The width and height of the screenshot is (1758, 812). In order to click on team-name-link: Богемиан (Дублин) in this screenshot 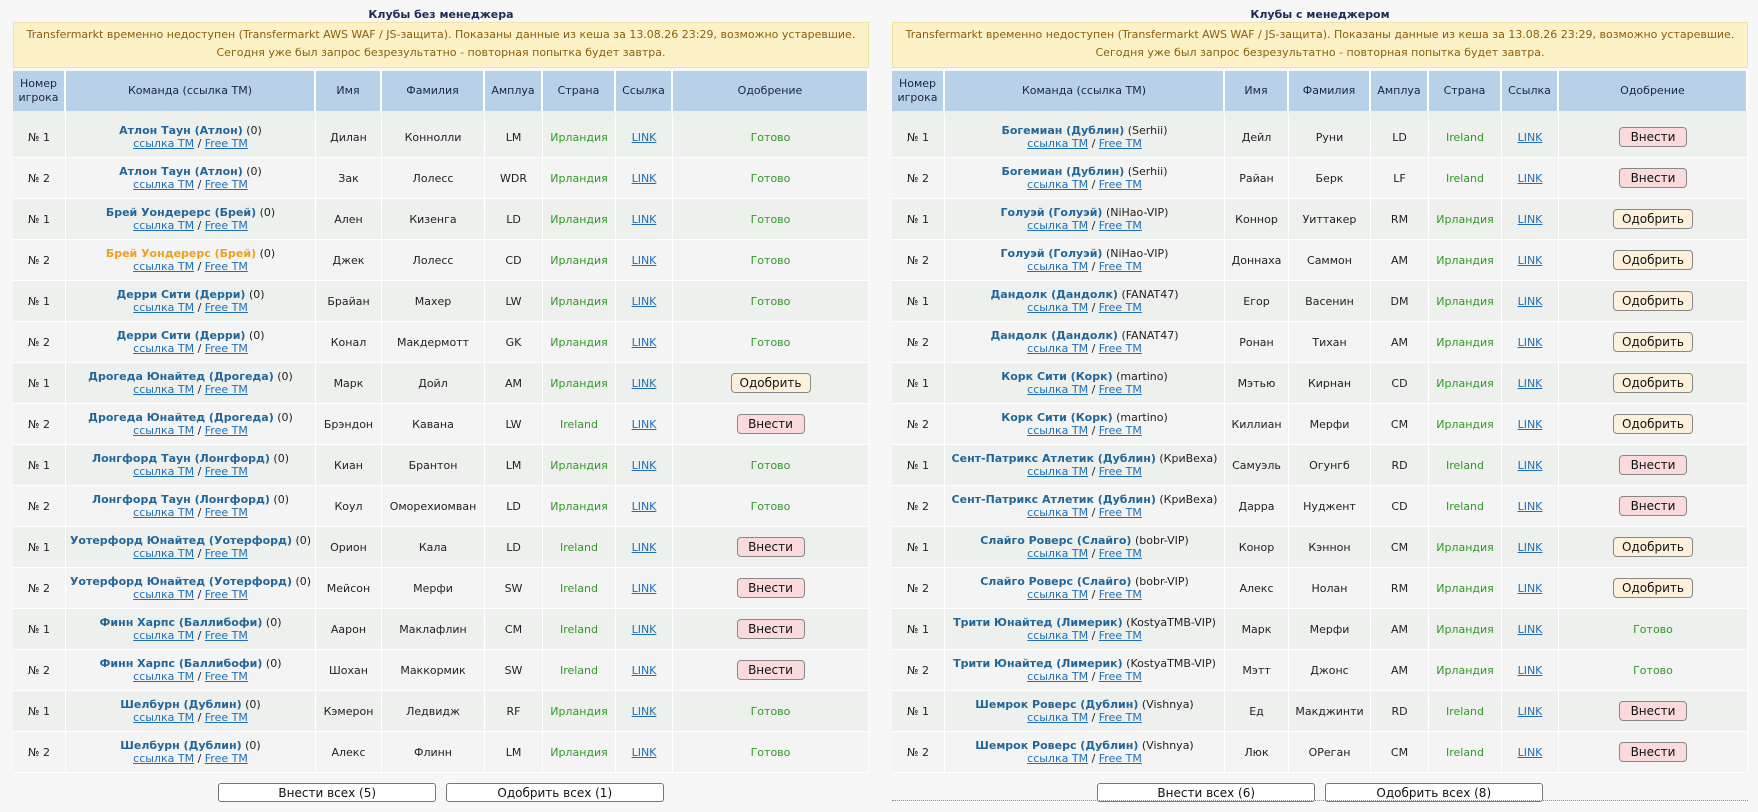, I will do `click(1063, 130)`.